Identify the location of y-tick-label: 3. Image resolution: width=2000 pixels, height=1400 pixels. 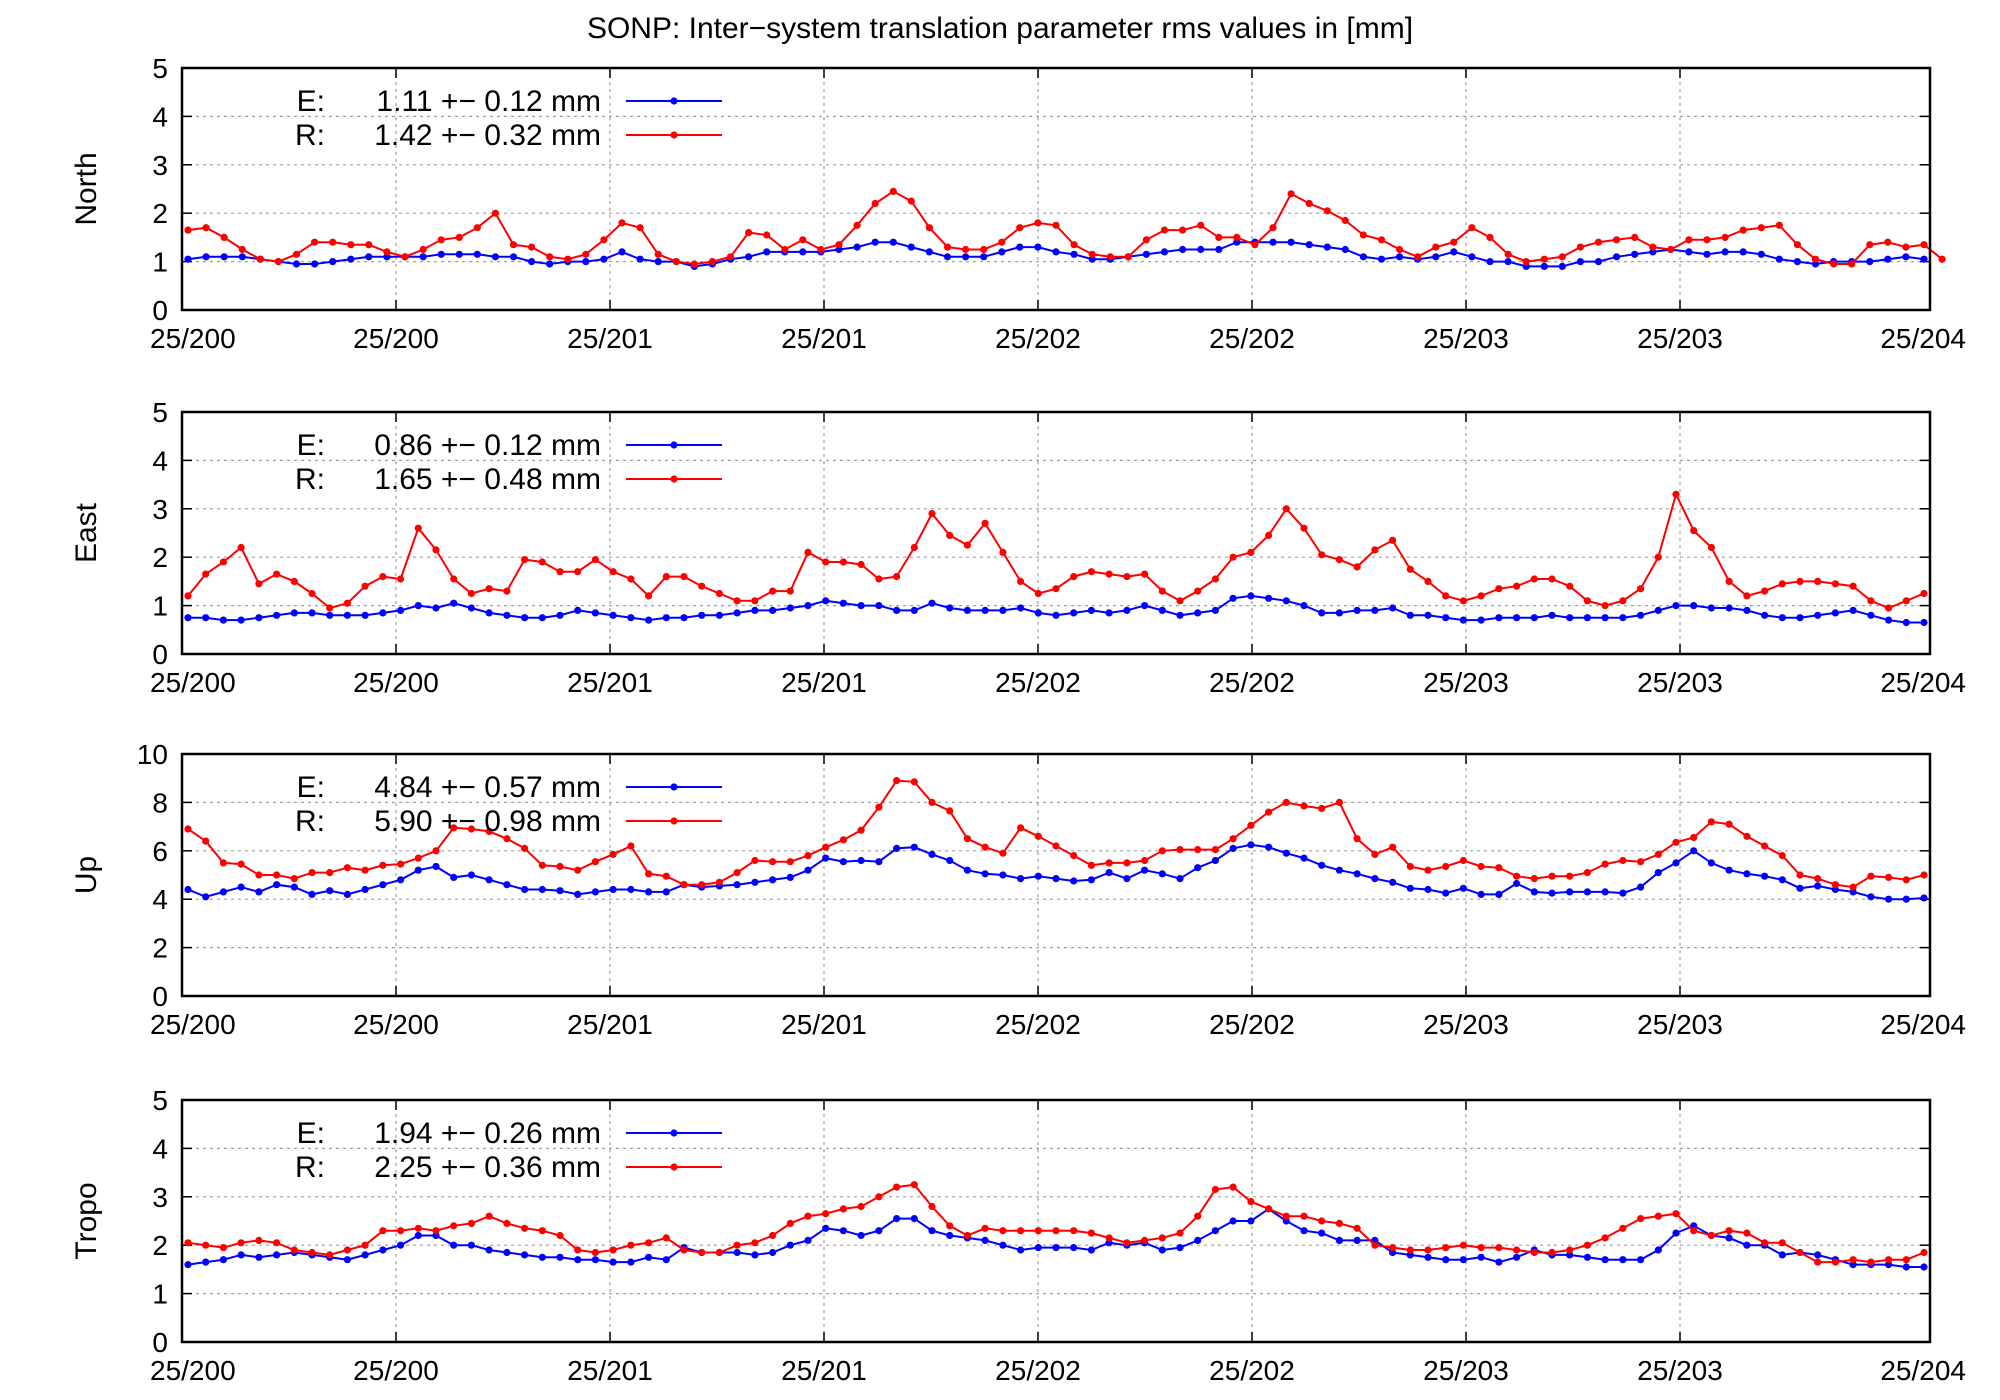
(160, 1197).